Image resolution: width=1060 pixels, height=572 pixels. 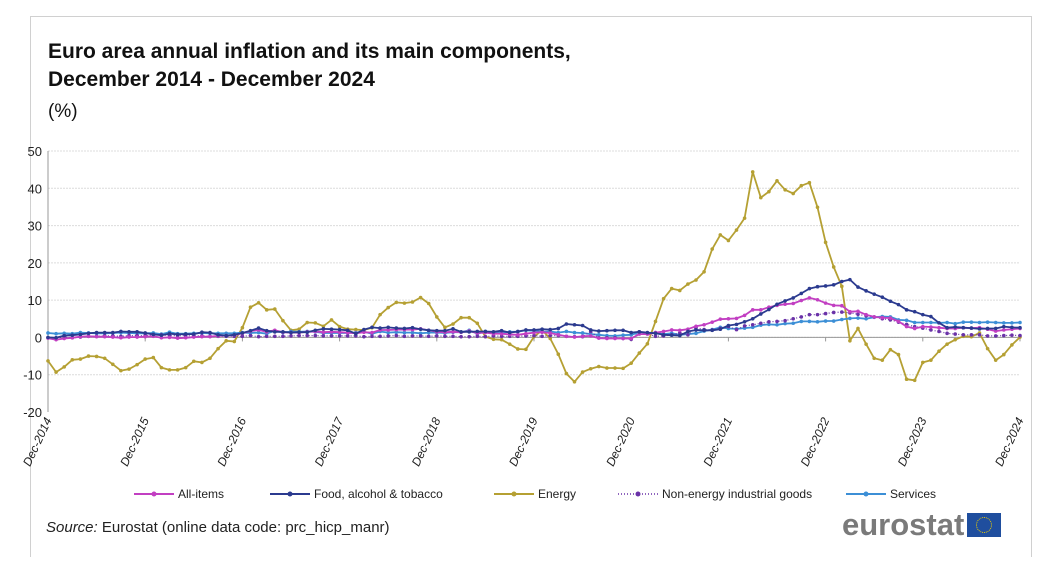 What do you see at coordinates (32, 412) in the screenshot?
I see `y-tick-label: -20` at bounding box center [32, 412].